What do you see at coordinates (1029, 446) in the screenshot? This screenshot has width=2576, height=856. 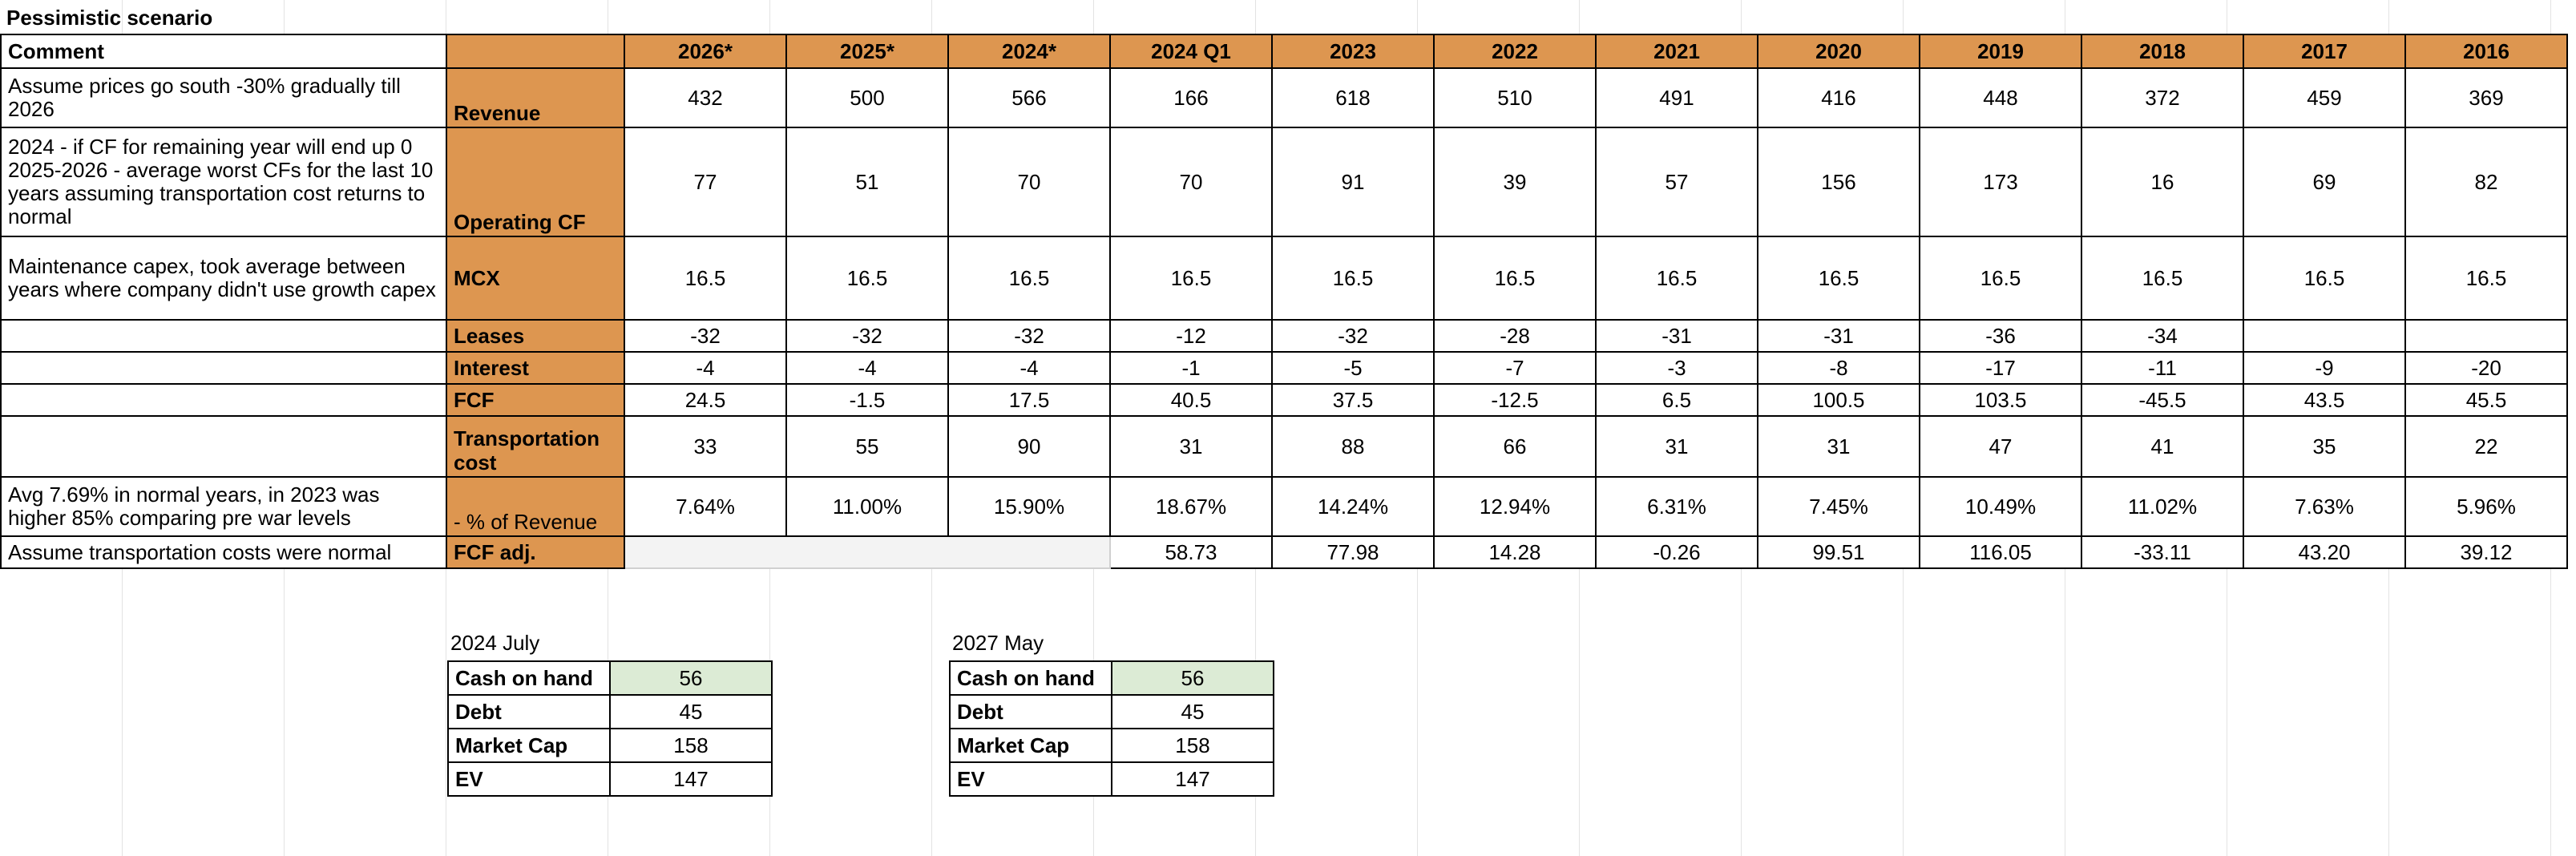 I see `value-cell: 90` at bounding box center [1029, 446].